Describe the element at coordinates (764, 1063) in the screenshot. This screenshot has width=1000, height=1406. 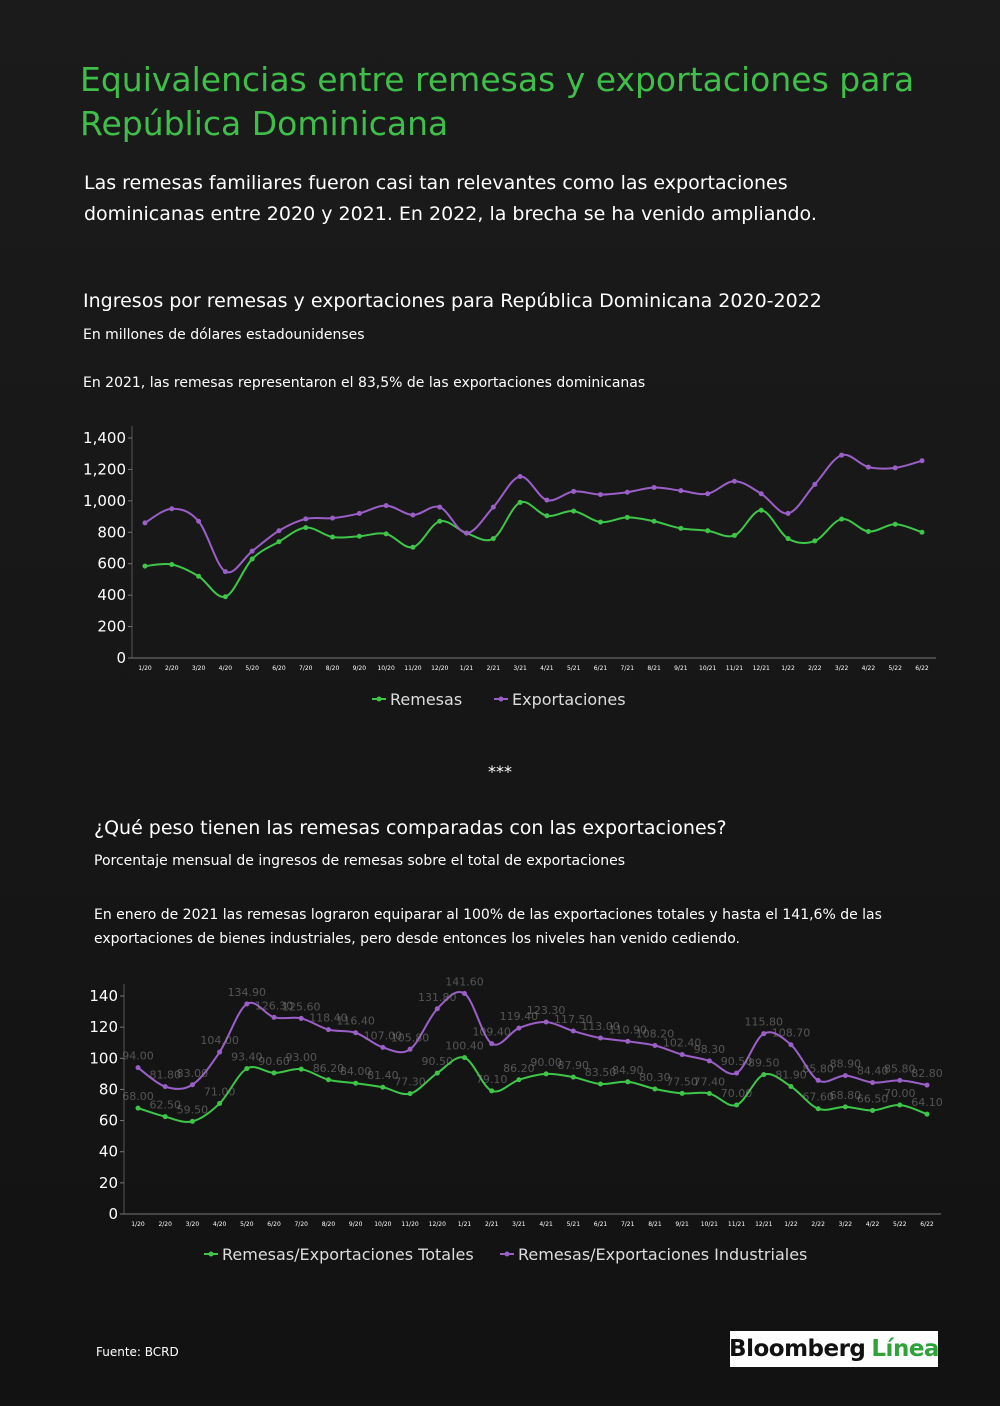
I see `data-label: 89.50` at that location.